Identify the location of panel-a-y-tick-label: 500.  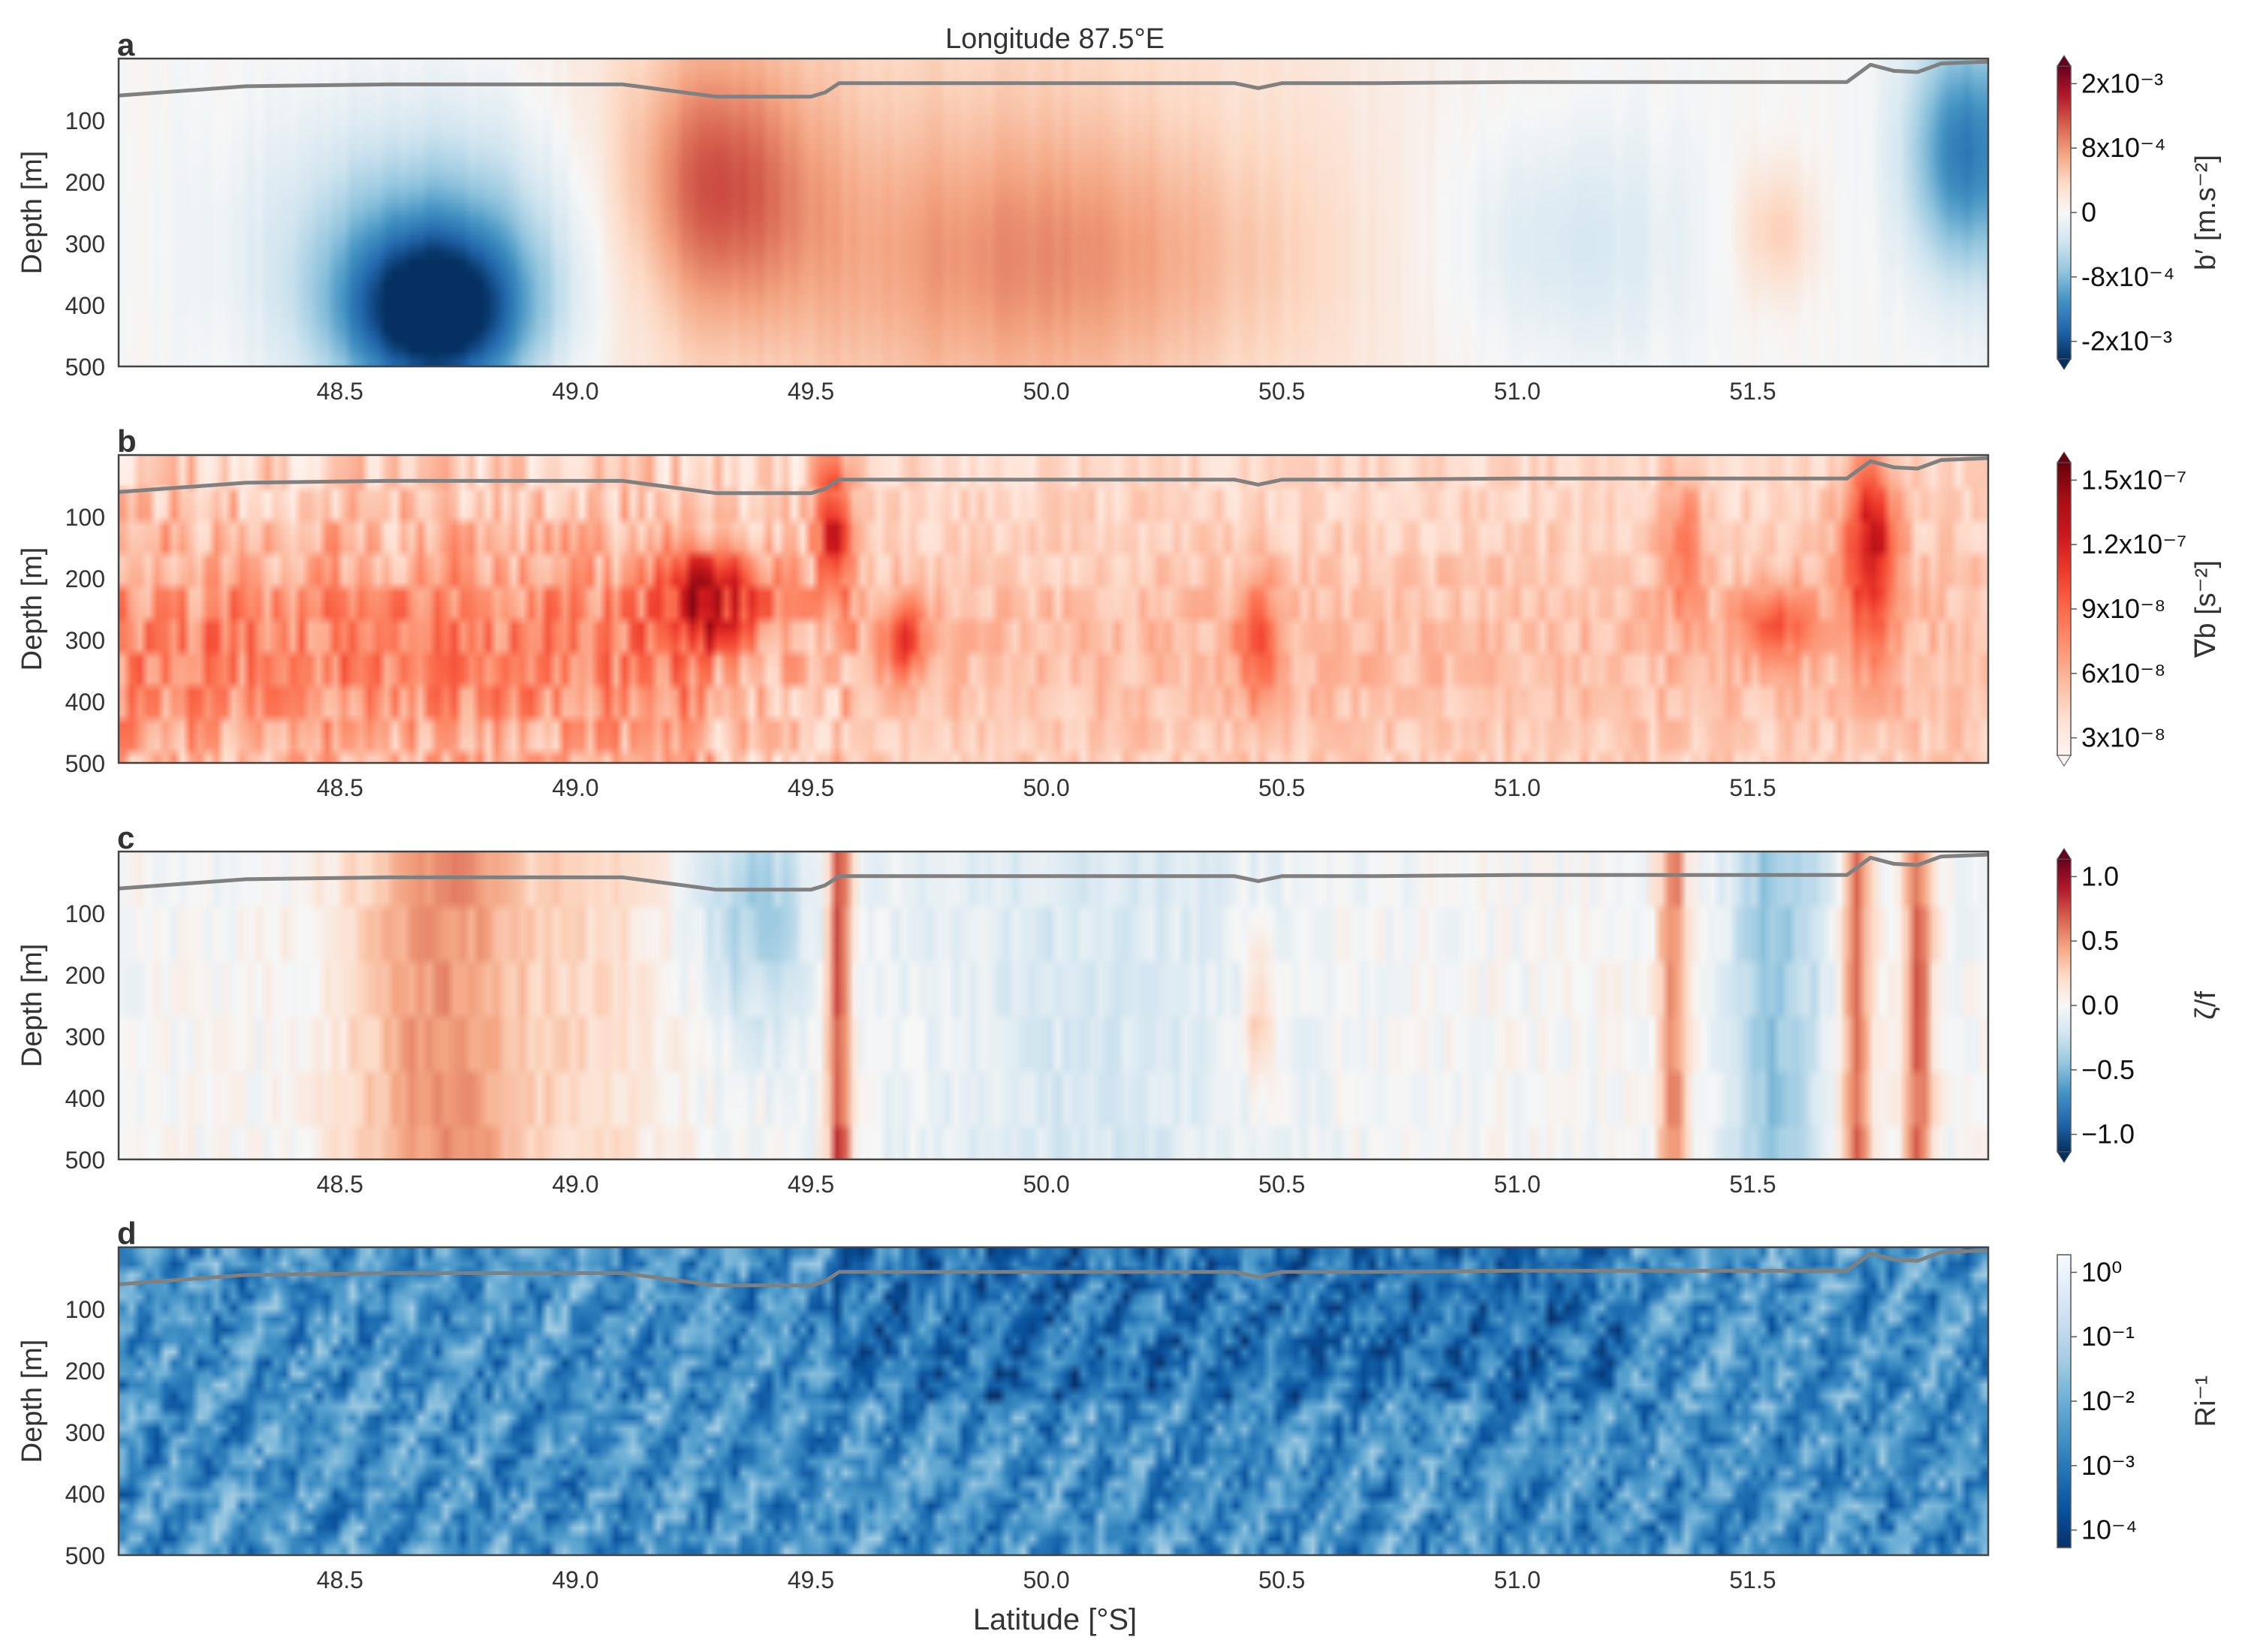
(85, 367).